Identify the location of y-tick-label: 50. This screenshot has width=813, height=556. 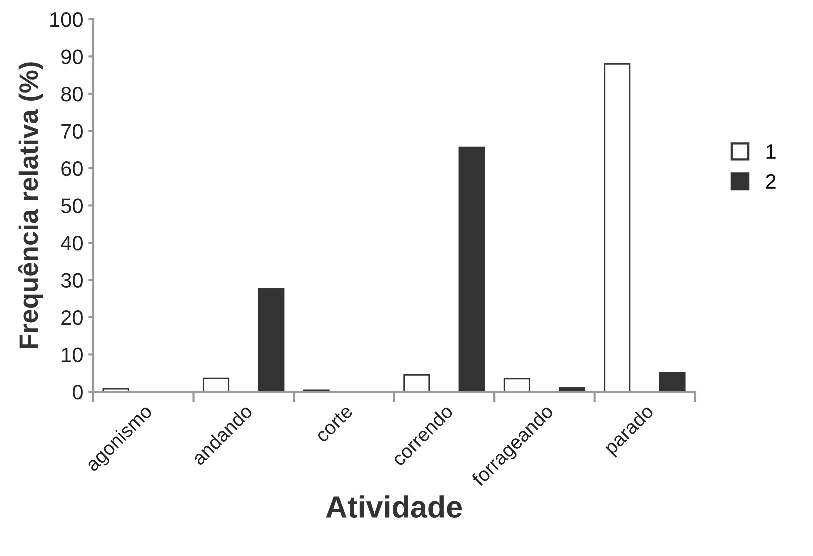
(72, 206).